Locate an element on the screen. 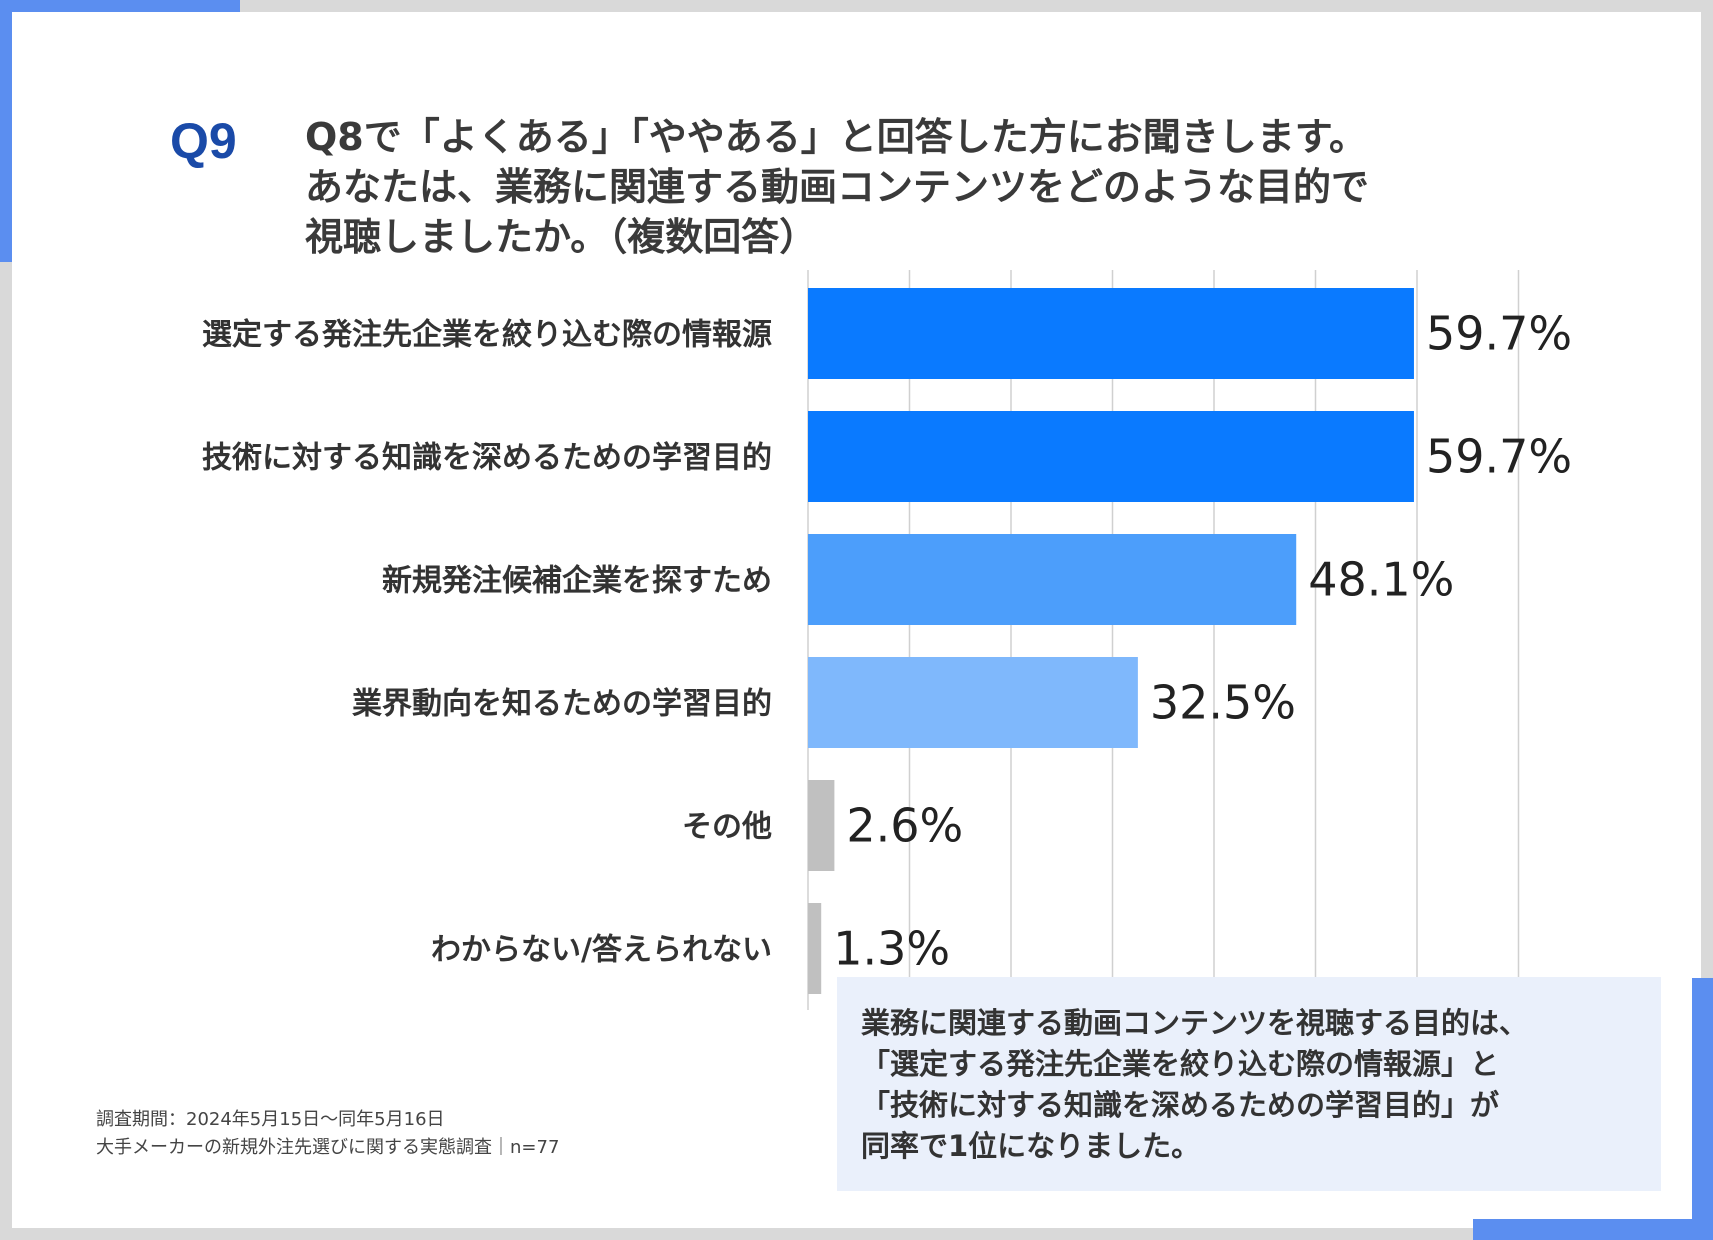 This screenshot has width=1713, height=1240. summary-line: 「選定する発注先企業を絞り込む際の情報源」と is located at coordinates (1180, 1064).